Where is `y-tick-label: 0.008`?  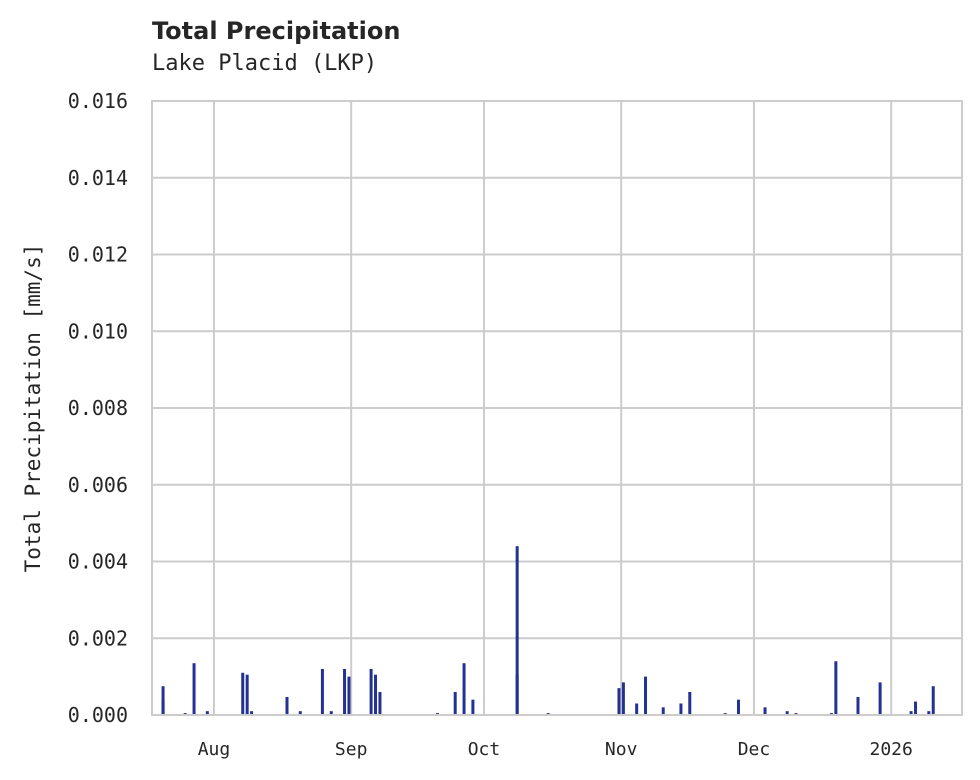 y-tick-label: 0.008 is located at coordinates (98, 408).